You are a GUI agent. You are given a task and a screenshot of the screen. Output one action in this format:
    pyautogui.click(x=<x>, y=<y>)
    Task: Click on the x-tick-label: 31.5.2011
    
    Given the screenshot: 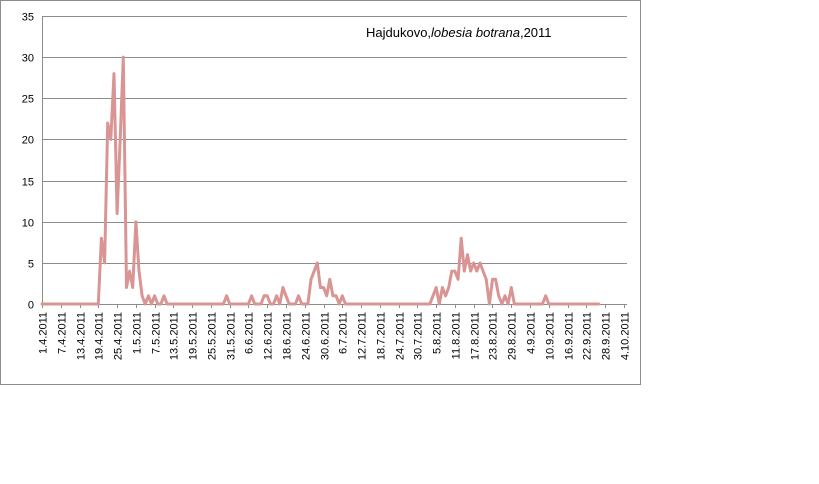 What is the action you would take?
    pyautogui.click(x=232, y=336)
    